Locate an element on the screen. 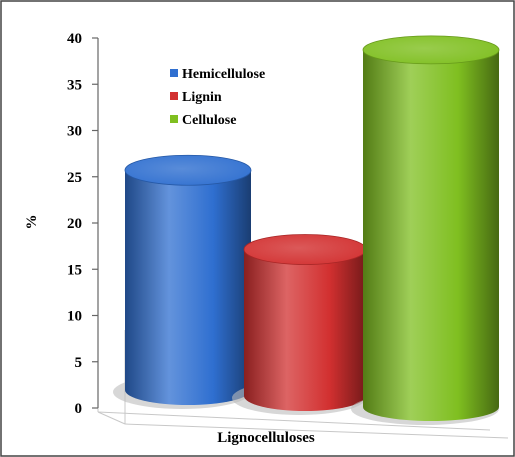 The height and width of the screenshot is (457, 515). y-axis-title: % is located at coordinates (32, 222).